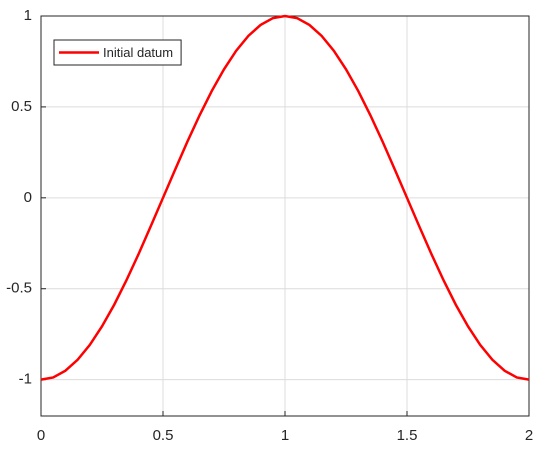  What do you see at coordinates (285, 435) in the screenshot?
I see `x-tick-label: 1` at bounding box center [285, 435].